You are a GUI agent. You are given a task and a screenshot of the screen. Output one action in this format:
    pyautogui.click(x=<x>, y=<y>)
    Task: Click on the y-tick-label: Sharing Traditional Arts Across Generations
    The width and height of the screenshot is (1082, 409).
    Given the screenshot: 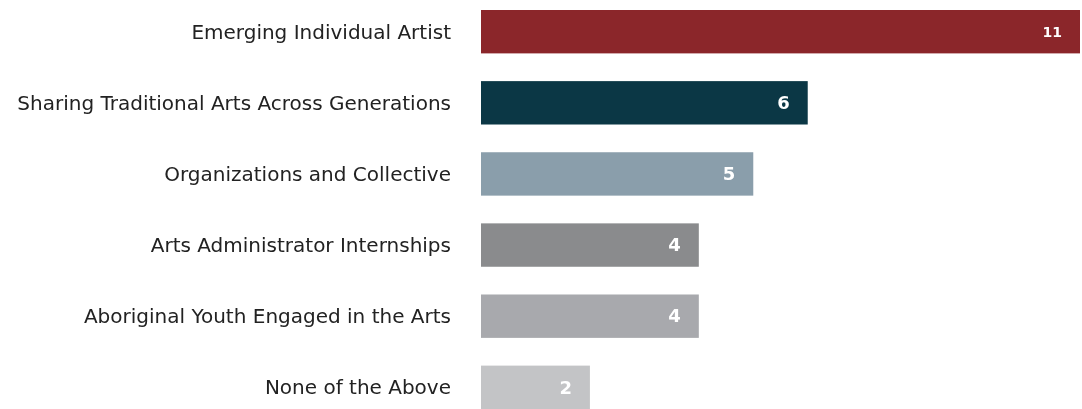 What is the action you would take?
    pyautogui.click(x=234, y=102)
    